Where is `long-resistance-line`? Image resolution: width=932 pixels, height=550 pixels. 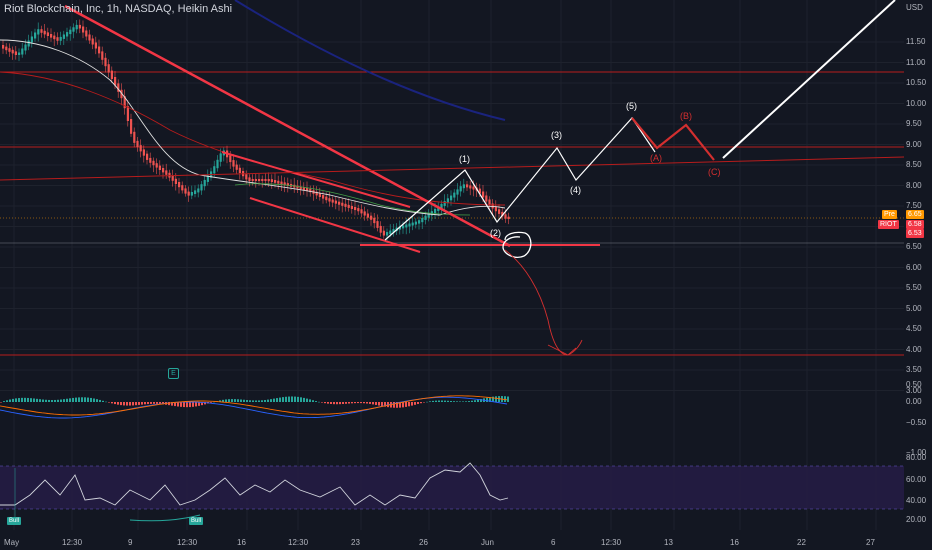 long-resistance-line is located at coordinates (452, 168).